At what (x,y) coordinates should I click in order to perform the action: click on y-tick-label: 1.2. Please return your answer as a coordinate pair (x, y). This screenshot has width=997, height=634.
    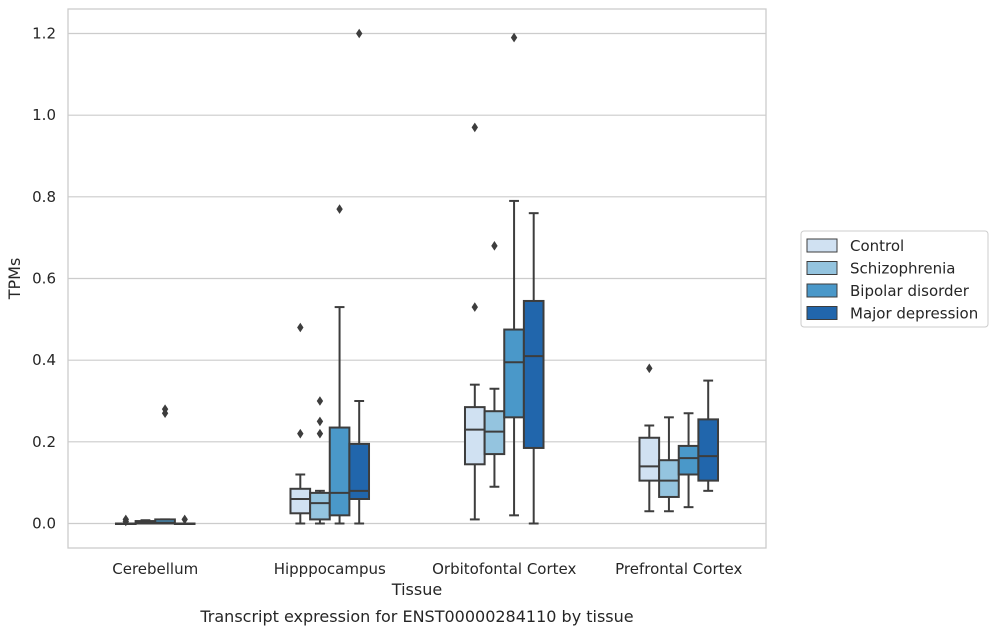
    Looking at the image, I should click on (44, 34).